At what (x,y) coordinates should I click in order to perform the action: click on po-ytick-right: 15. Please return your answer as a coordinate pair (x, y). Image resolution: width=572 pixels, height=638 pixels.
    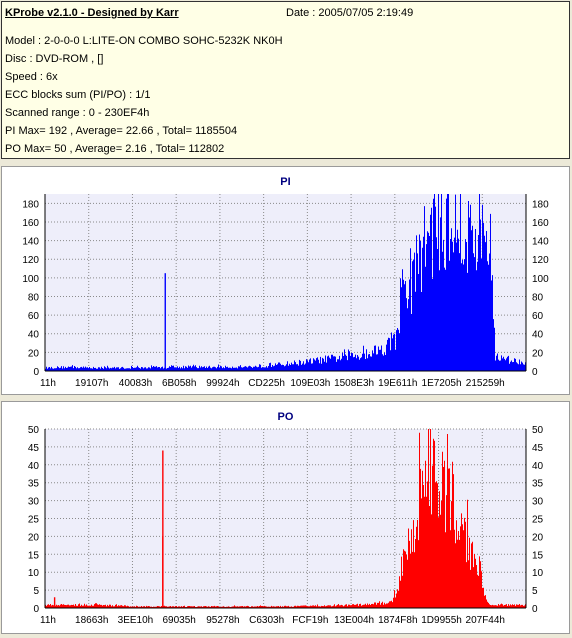
    Looking at the image, I should click on (538, 555).